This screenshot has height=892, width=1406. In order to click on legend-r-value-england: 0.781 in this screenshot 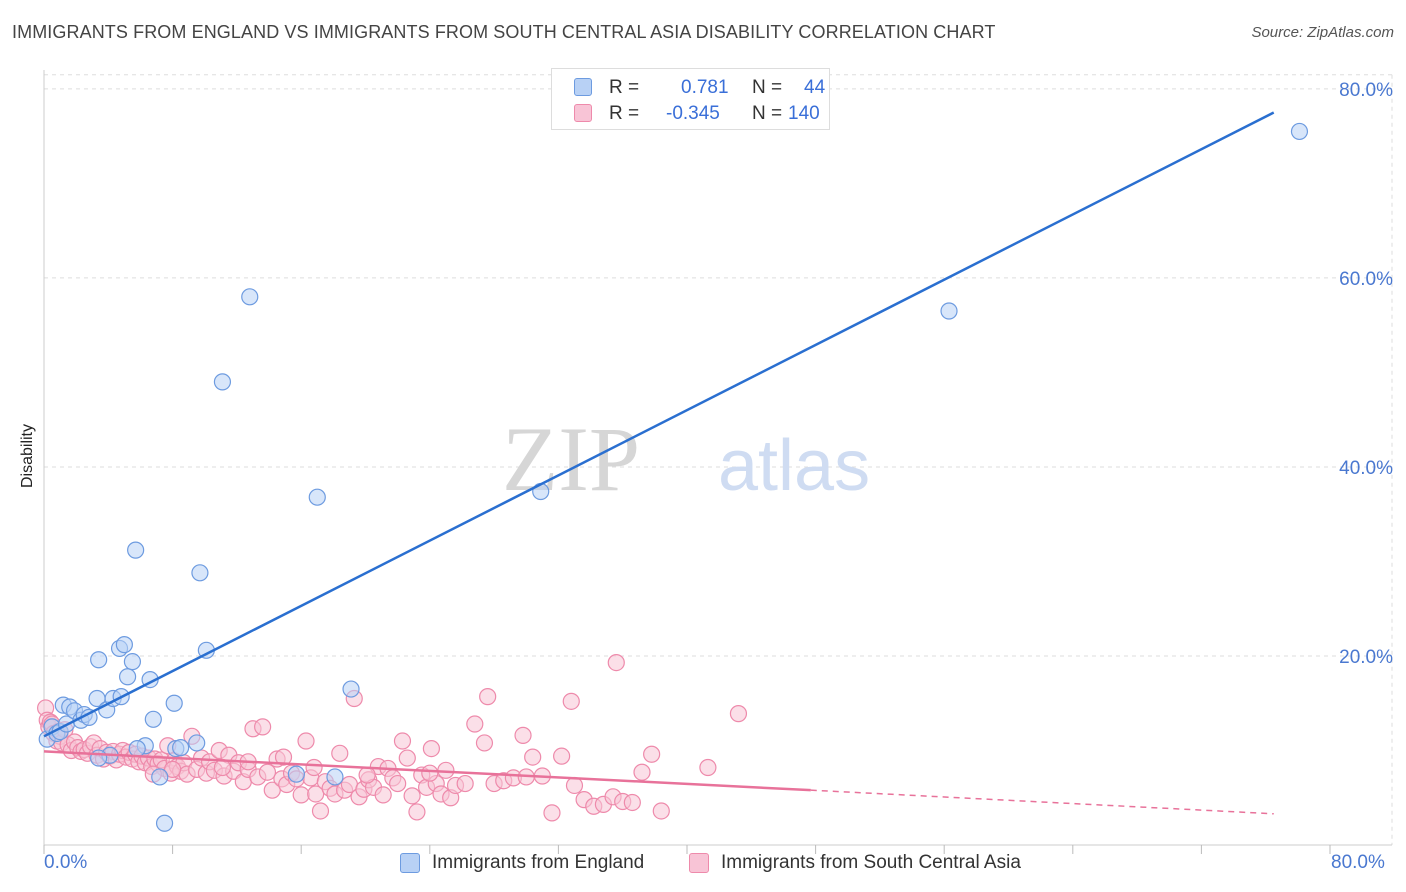, I will do `click(705, 87)`.